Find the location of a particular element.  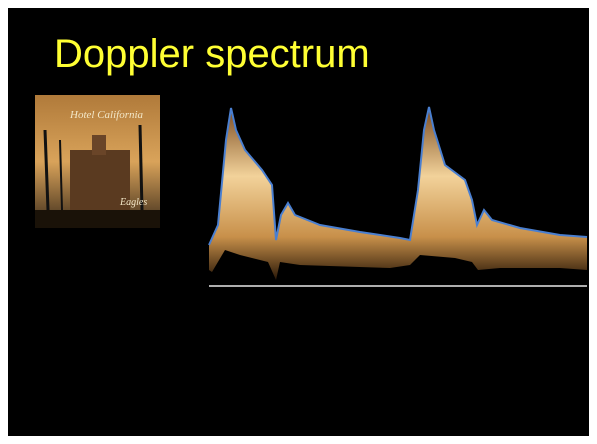

slide-title: Doppler spectrum is located at coordinates (212, 54).